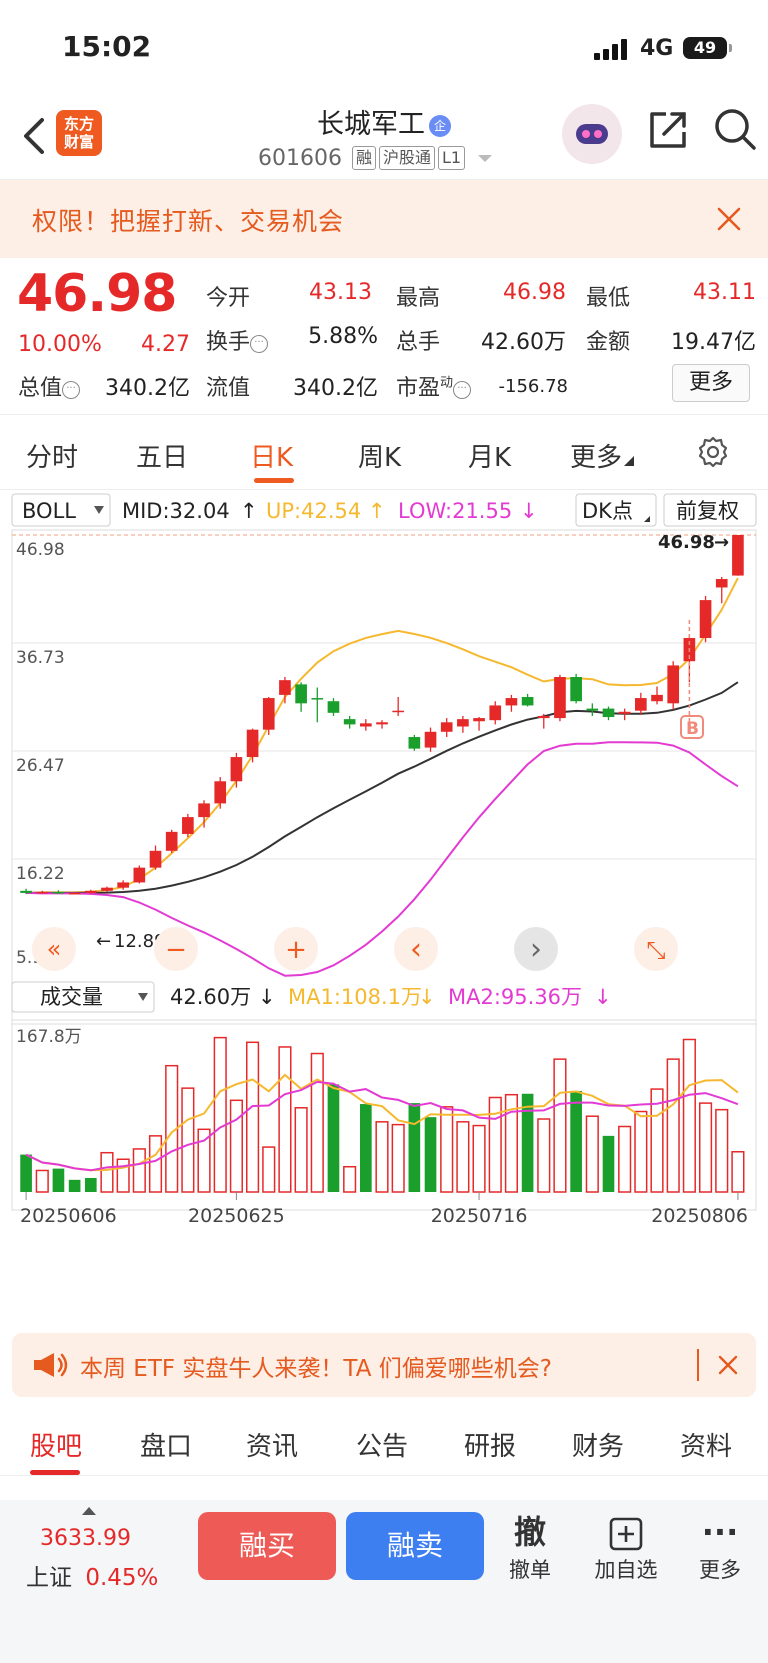  Describe the element at coordinates (54, 949) in the screenshot. I see `control-first-button` at that location.